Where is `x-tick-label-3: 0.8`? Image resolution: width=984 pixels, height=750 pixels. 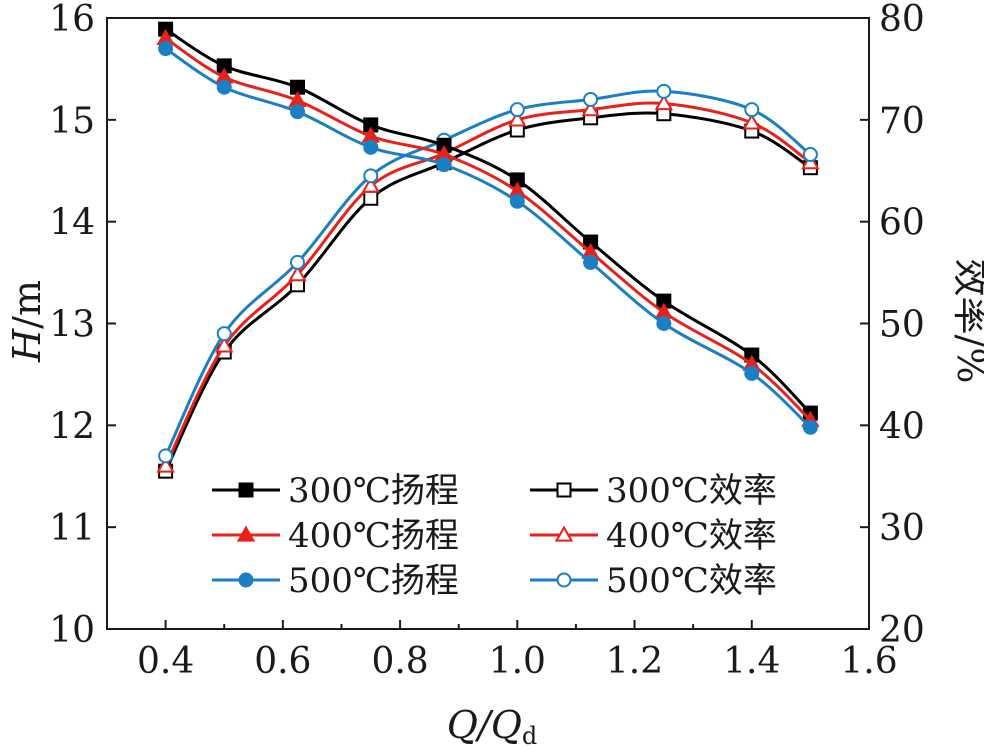
x-tick-label-3: 0.8 is located at coordinates (399, 661).